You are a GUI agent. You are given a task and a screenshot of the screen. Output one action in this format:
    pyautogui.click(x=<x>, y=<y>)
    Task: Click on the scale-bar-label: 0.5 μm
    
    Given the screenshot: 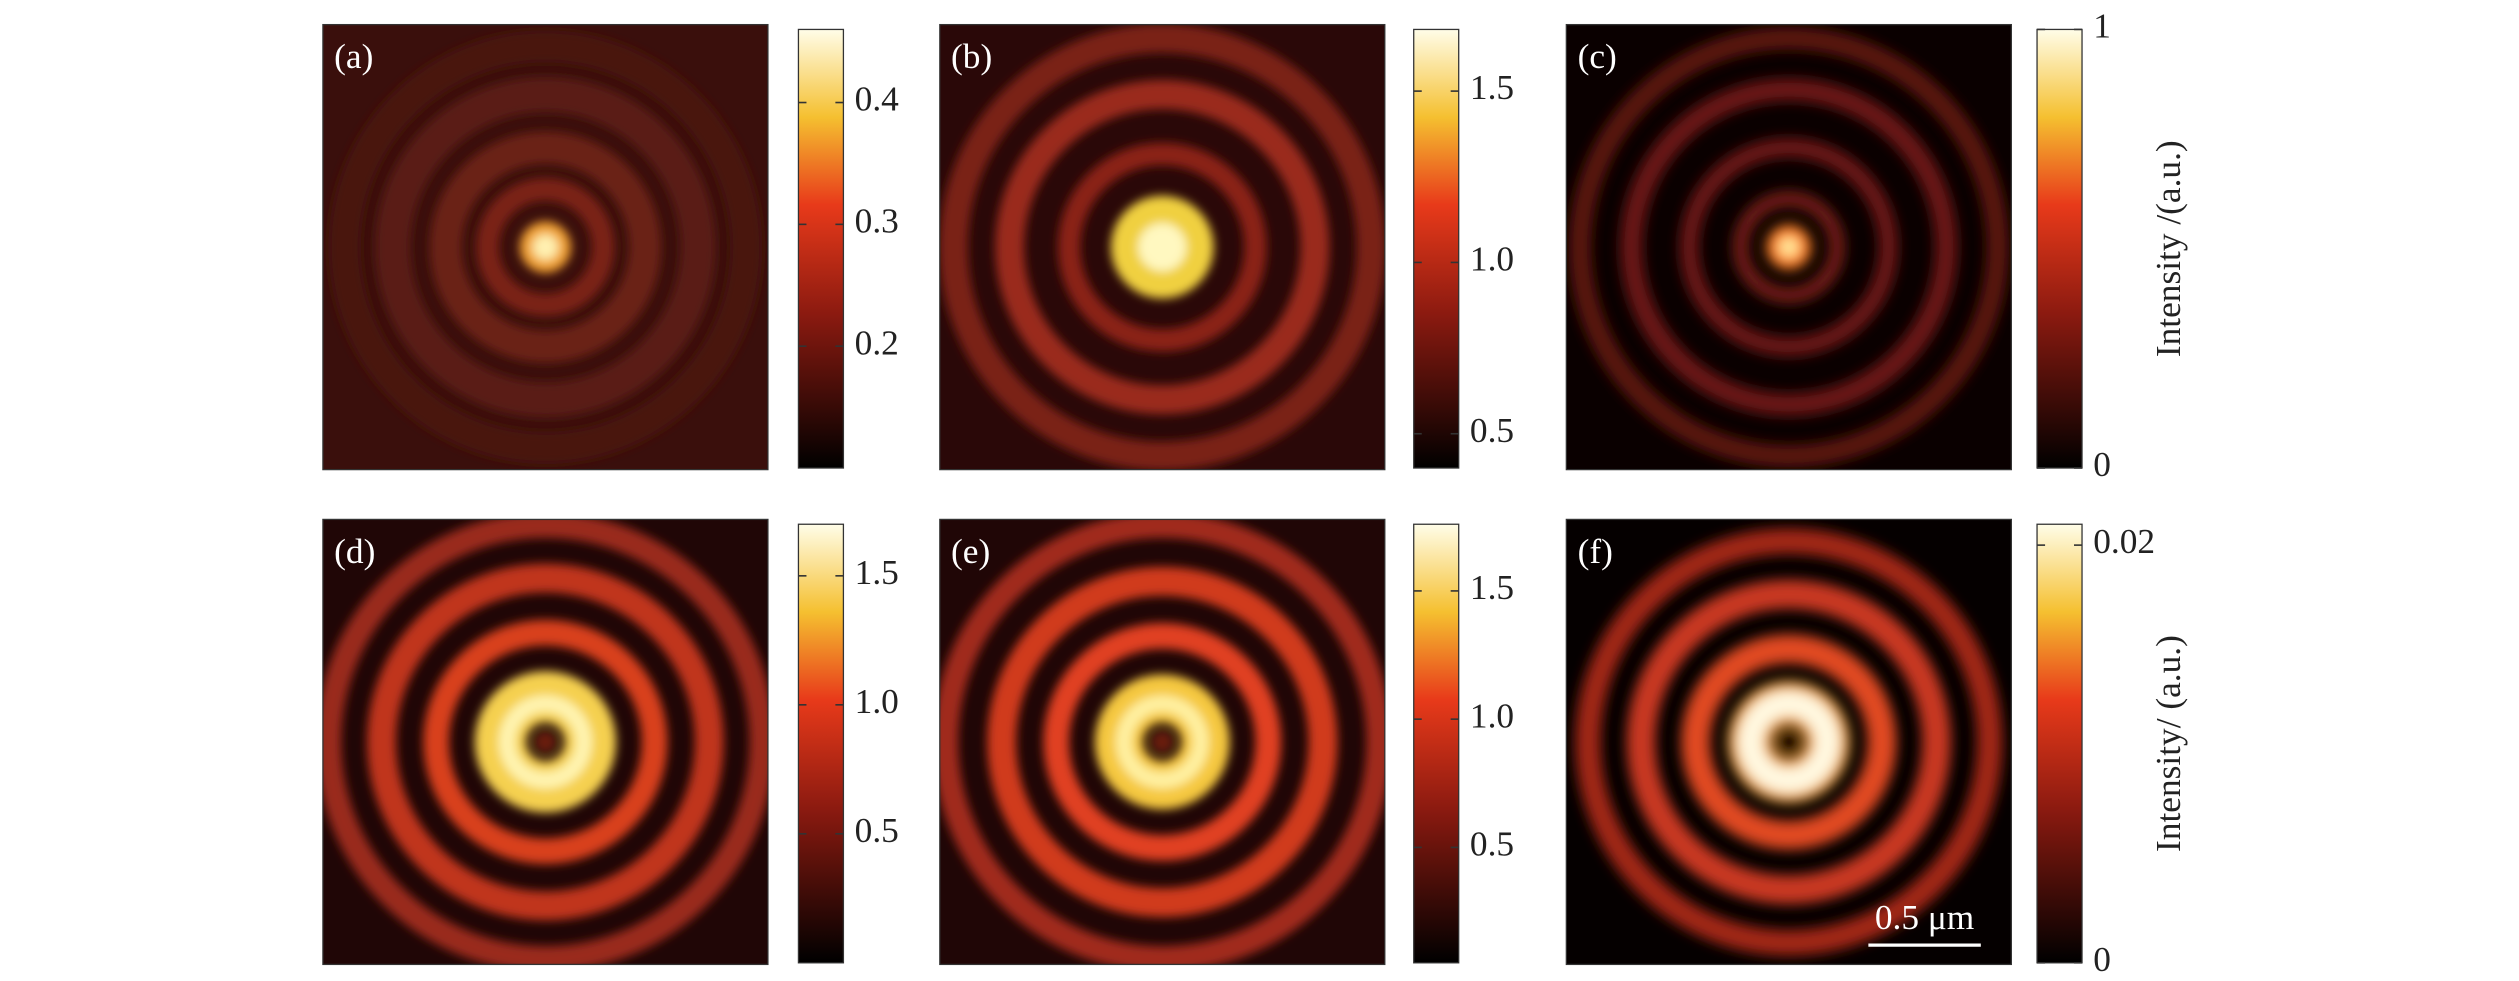 What is the action you would take?
    pyautogui.click(x=1924, y=917)
    